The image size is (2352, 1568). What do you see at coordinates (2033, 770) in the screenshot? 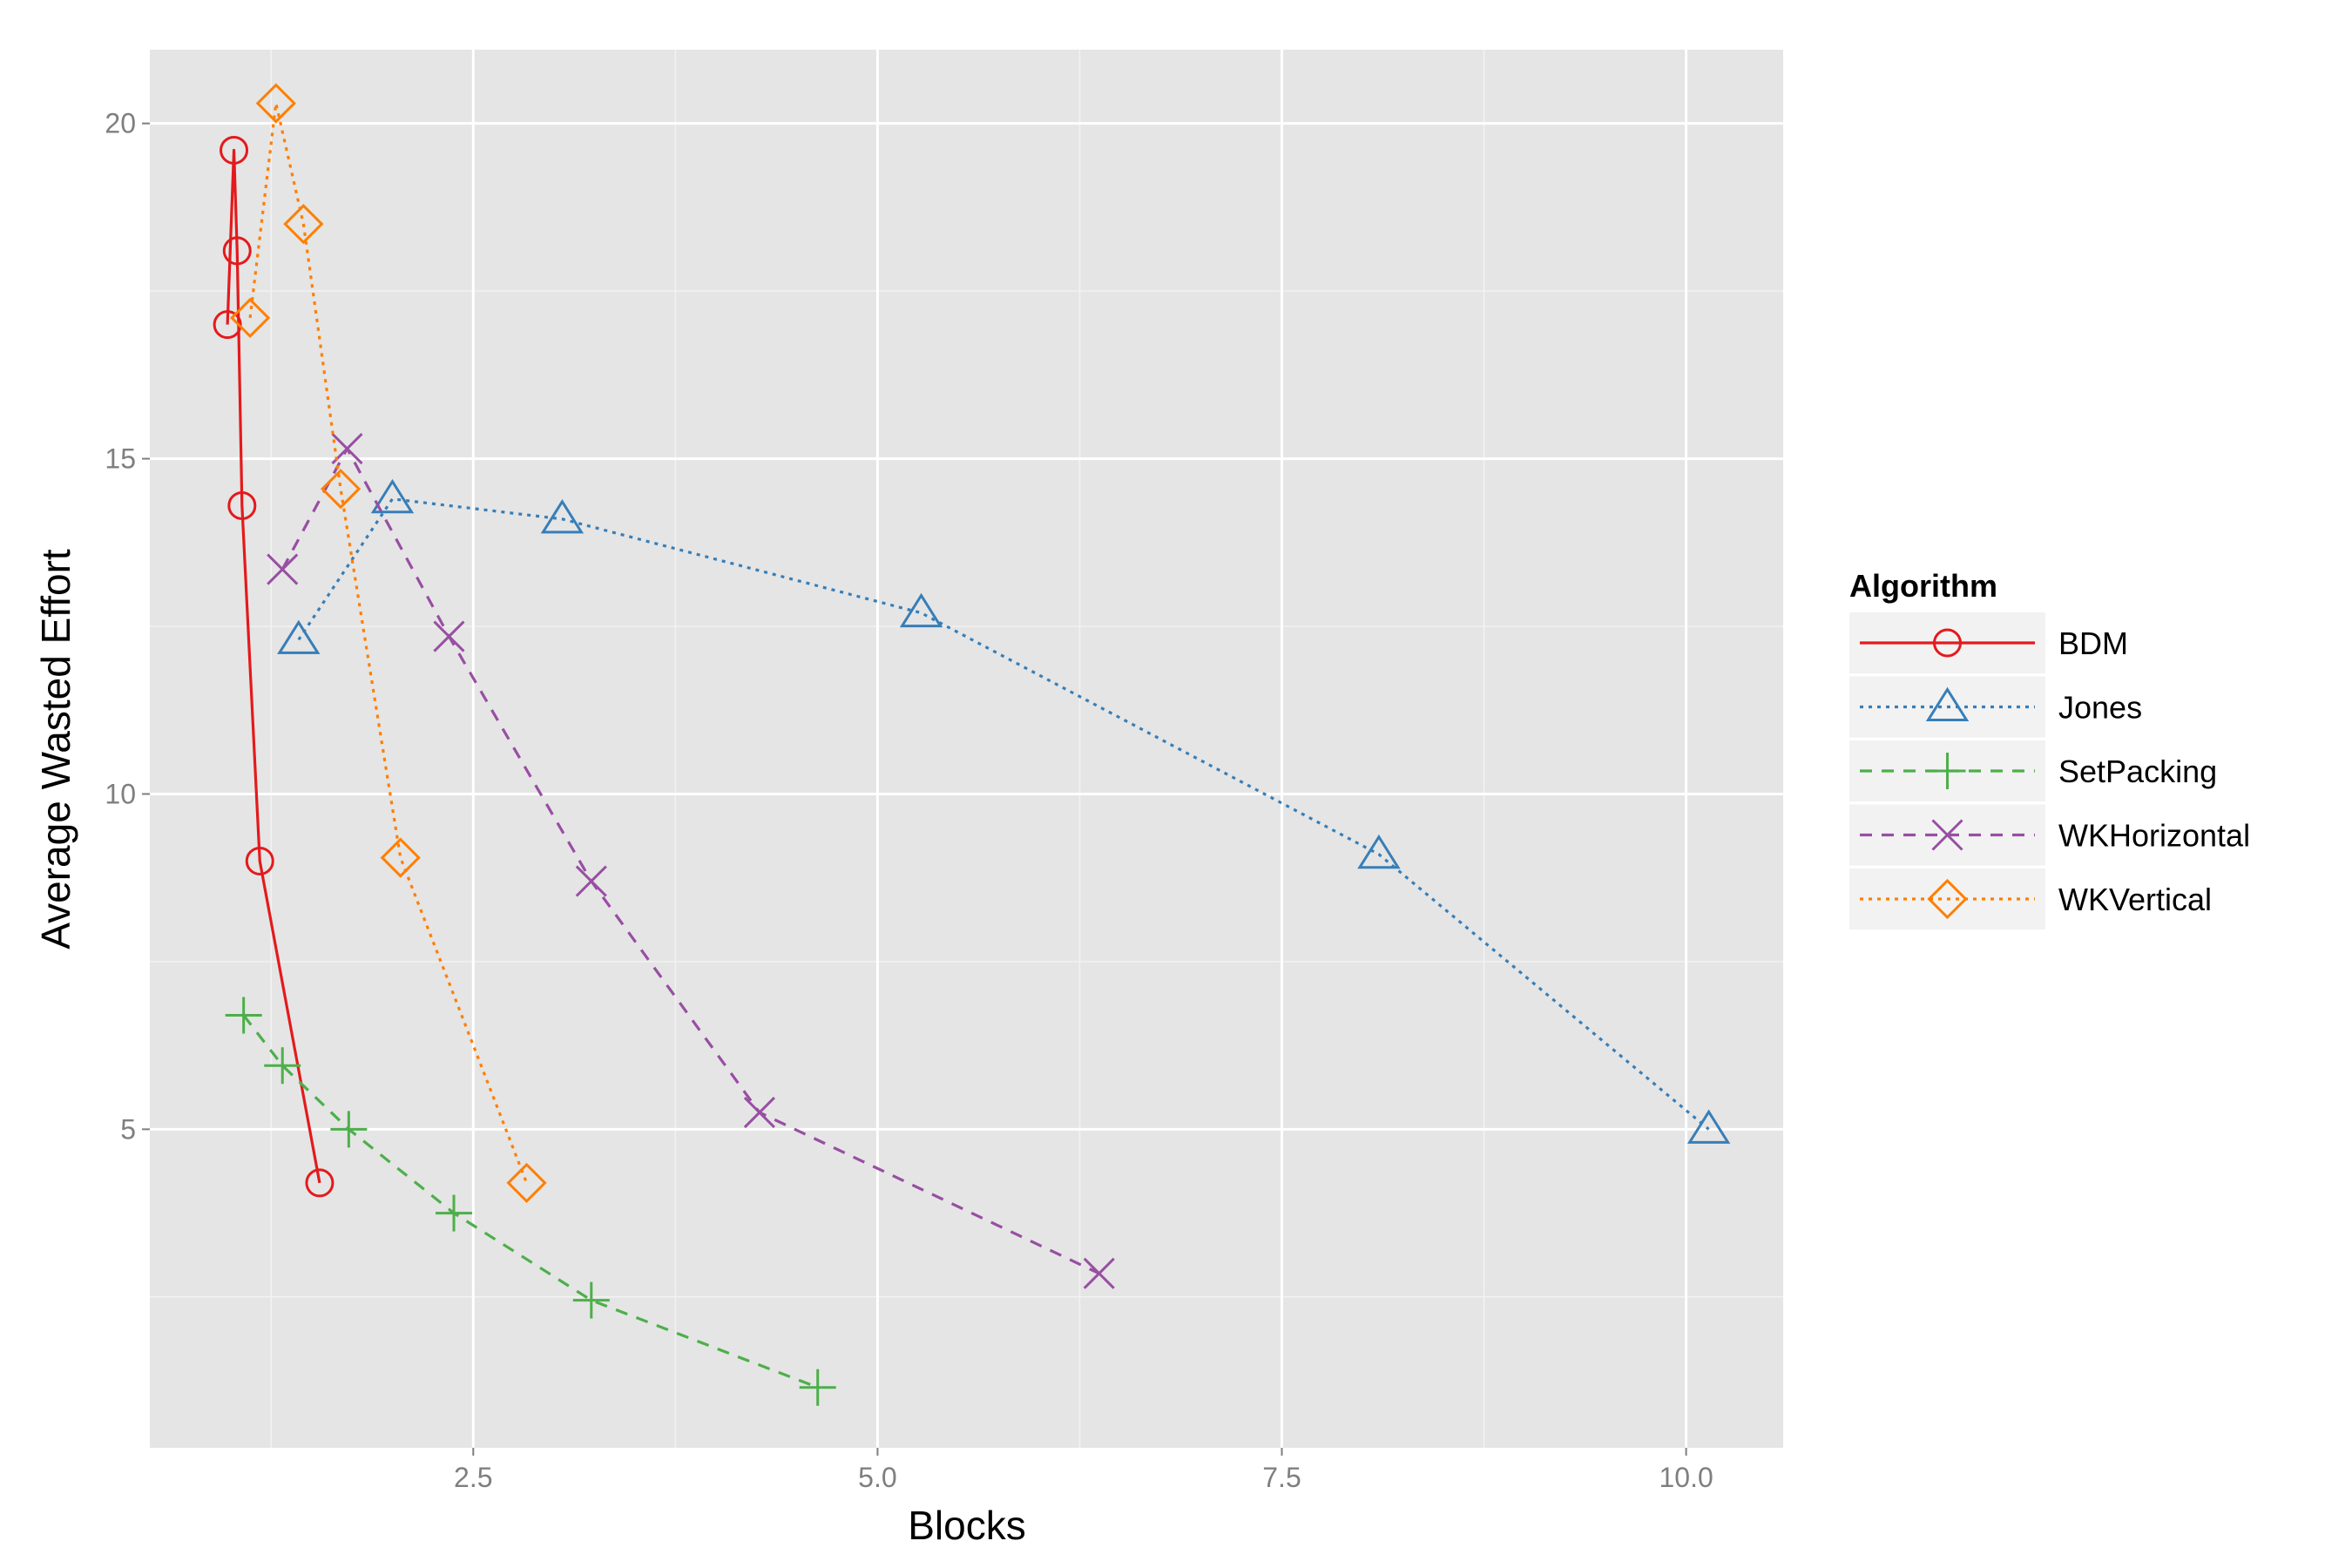
I see `legend-item-setpacking: SetPacking` at bounding box center [2033, 770].